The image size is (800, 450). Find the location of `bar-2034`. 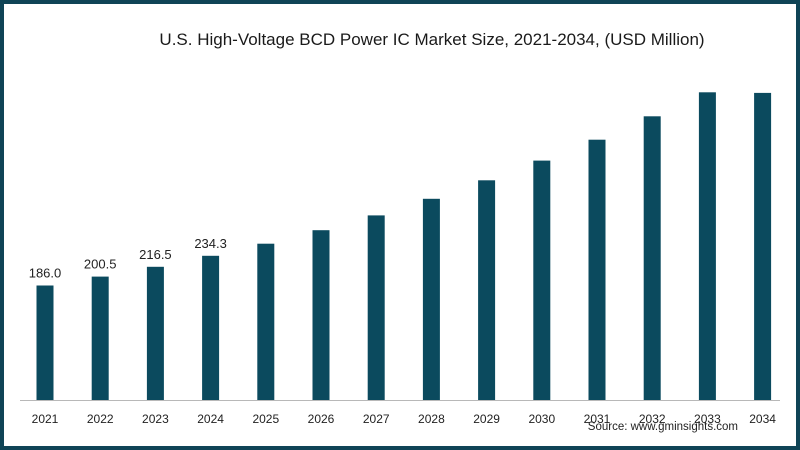

bar-2034 is located at coordinates (763, 246).